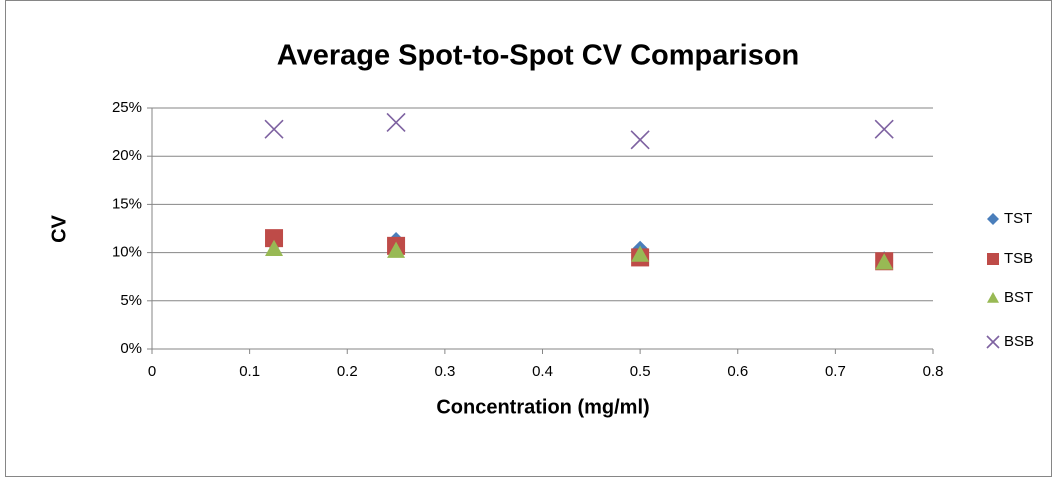 The height and width of the screenshot is (478, 1052). Describe the element at coordinates (1019, 341) in the screenshot. I see `legend-label: BSB` at that location.